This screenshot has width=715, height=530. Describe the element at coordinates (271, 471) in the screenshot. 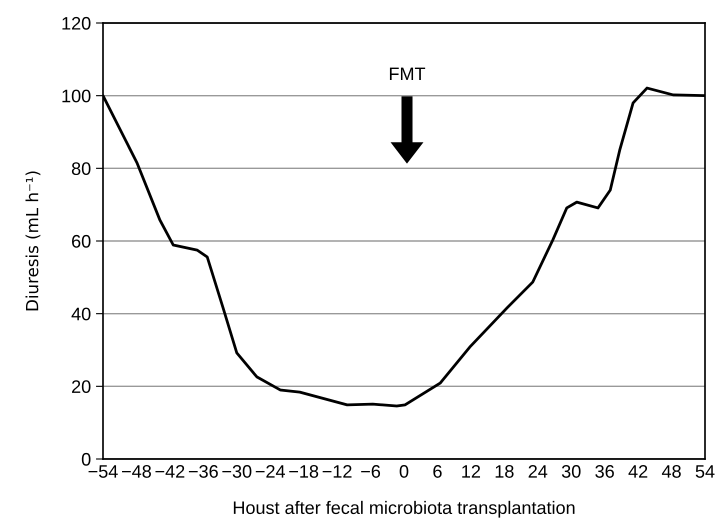

I see `x-tick-label: −24` at that location.